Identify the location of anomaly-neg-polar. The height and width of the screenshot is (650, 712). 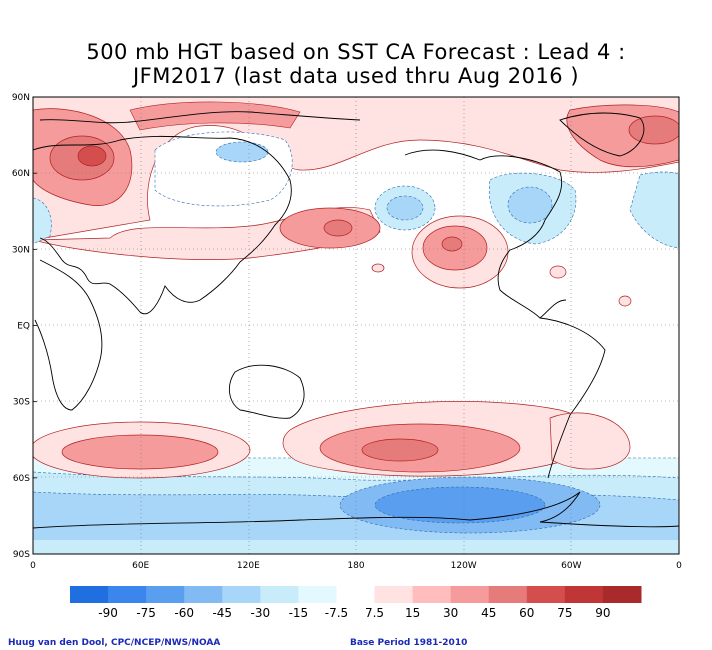
(356, 547).